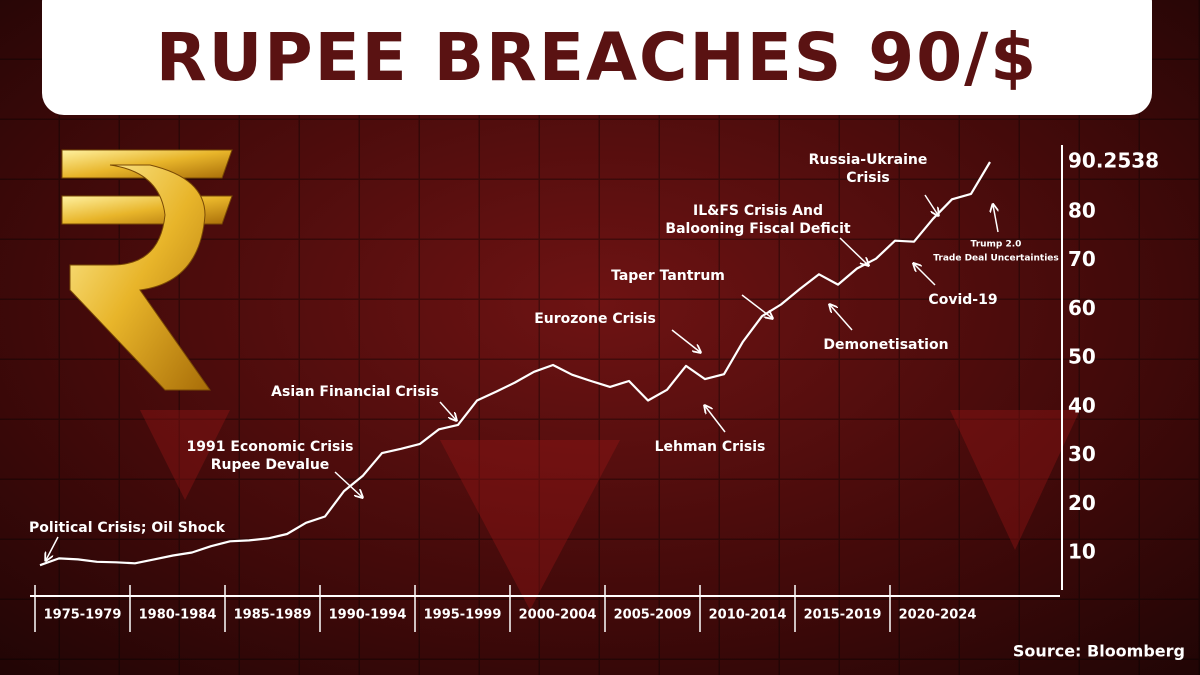 Image resolution: width=1200 pixels, height=675 pixels. I want to click on x-tick-label: 2010-2014, so click(748, 615).